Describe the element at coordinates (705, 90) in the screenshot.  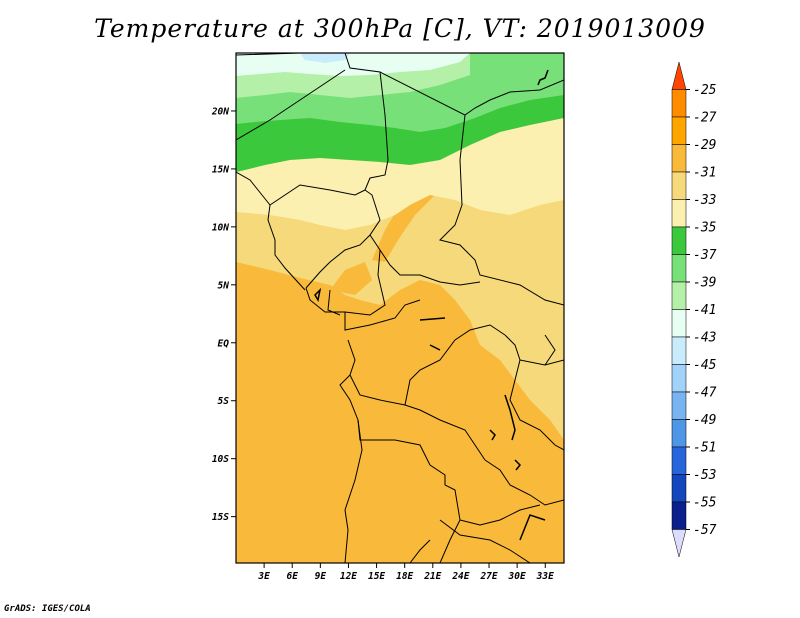
I see `colorbar-label: -25` at that location.